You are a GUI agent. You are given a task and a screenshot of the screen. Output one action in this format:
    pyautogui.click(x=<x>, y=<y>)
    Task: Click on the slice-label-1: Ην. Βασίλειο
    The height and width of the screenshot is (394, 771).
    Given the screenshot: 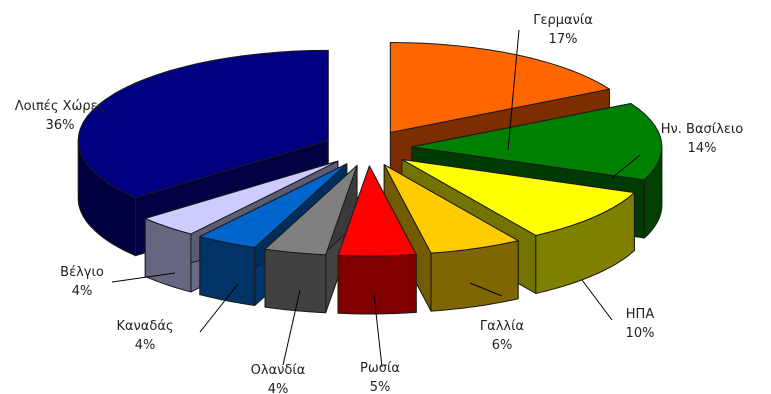 What is the action you would take?
    pyautogui.click(x=702, y=129)
    